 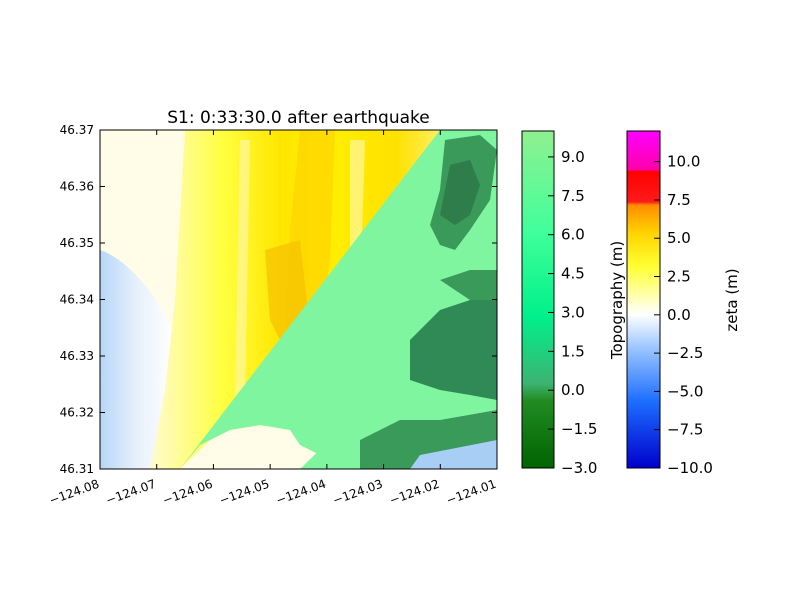 What do you see at coordinates (573, 351) in the screenshot?
I see `colorbar-tick-label: 1.5` at bounding box center [573, 351].